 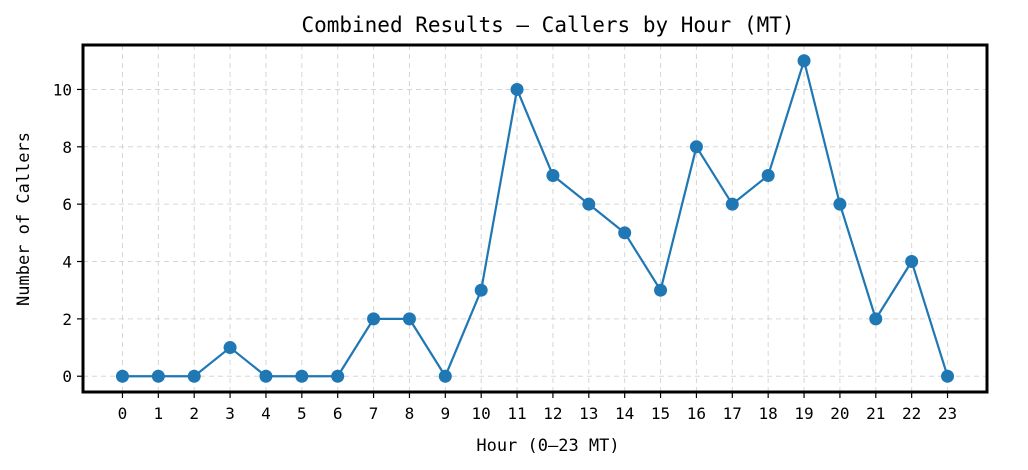 What do you see at coordinates (547, 446) in the screenshot?
I see `x-axis-label: Hour (0–23 MT)` at bounding box center [547, 446].